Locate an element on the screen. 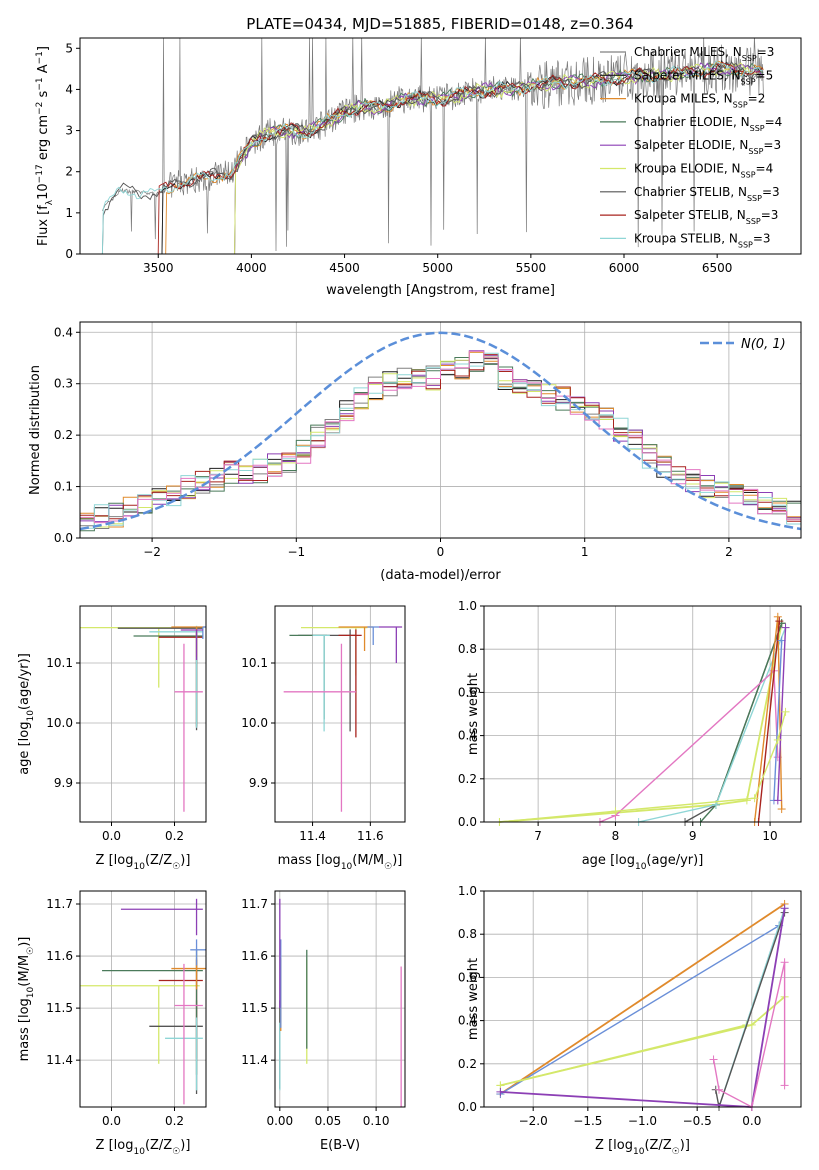 This screenshot has height=1170, width=819. legend-label: Kroupa MILES, NSSP=2 is located at coordinates (699, 101).